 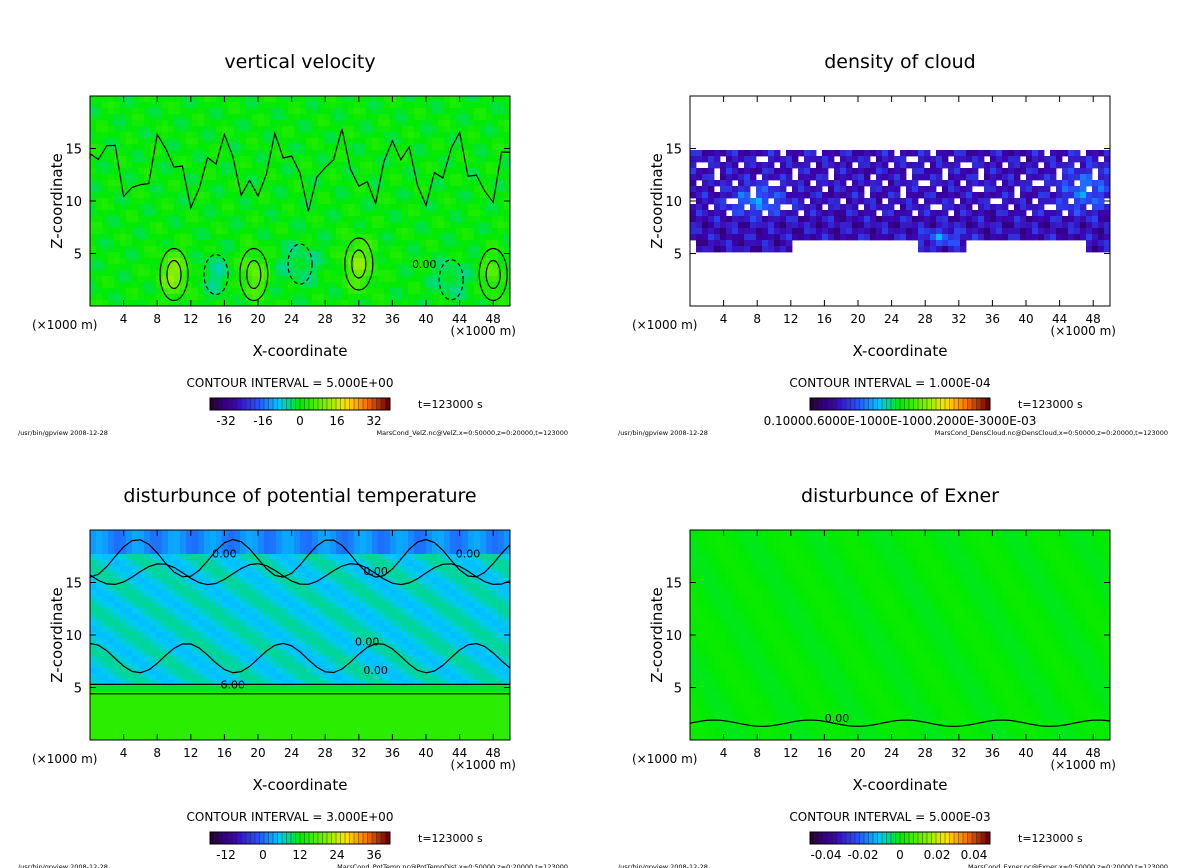 I want to click on colorbar-tick-label: 0, so click(x=300, y=421).